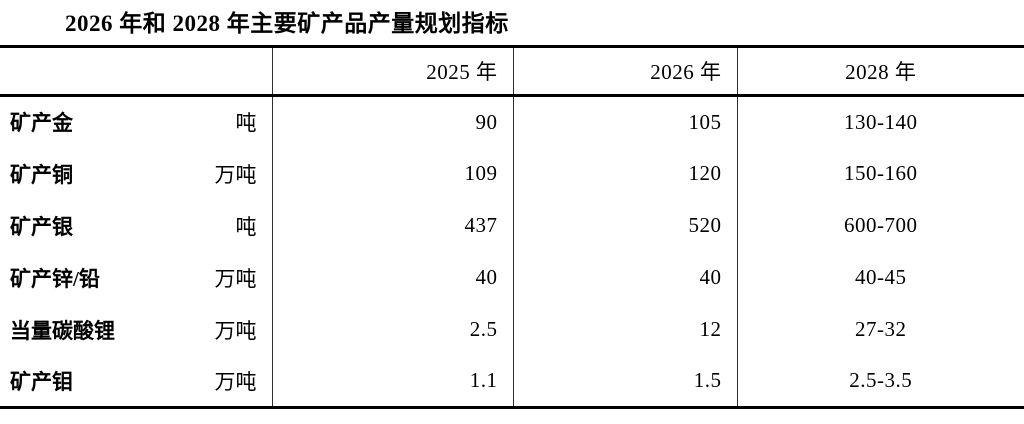 This screenshot has width=1024, height=424. Describe the element at coordinates (624, 173) in the screenshot. I see `value-2026: 120` at that location.